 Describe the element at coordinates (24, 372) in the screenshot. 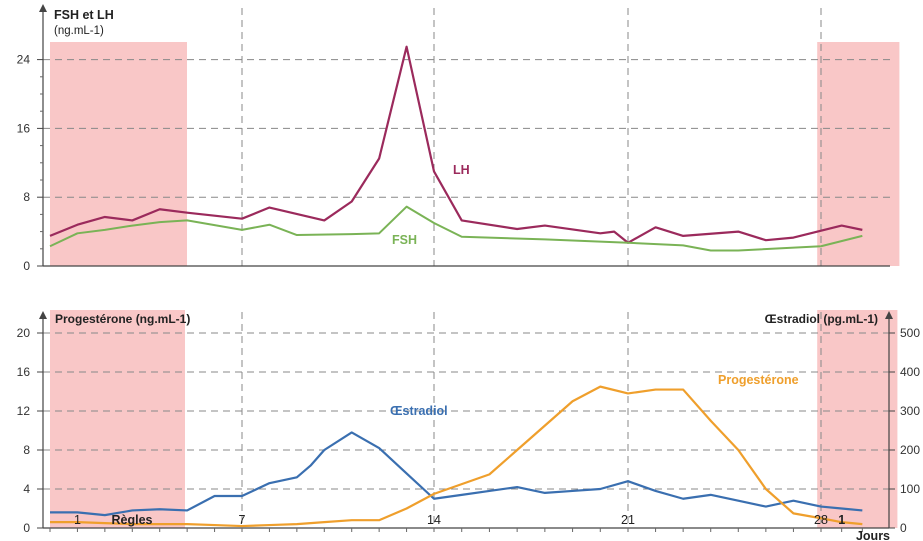

I see `bottom-left-y-tick-label: 16` at that location.